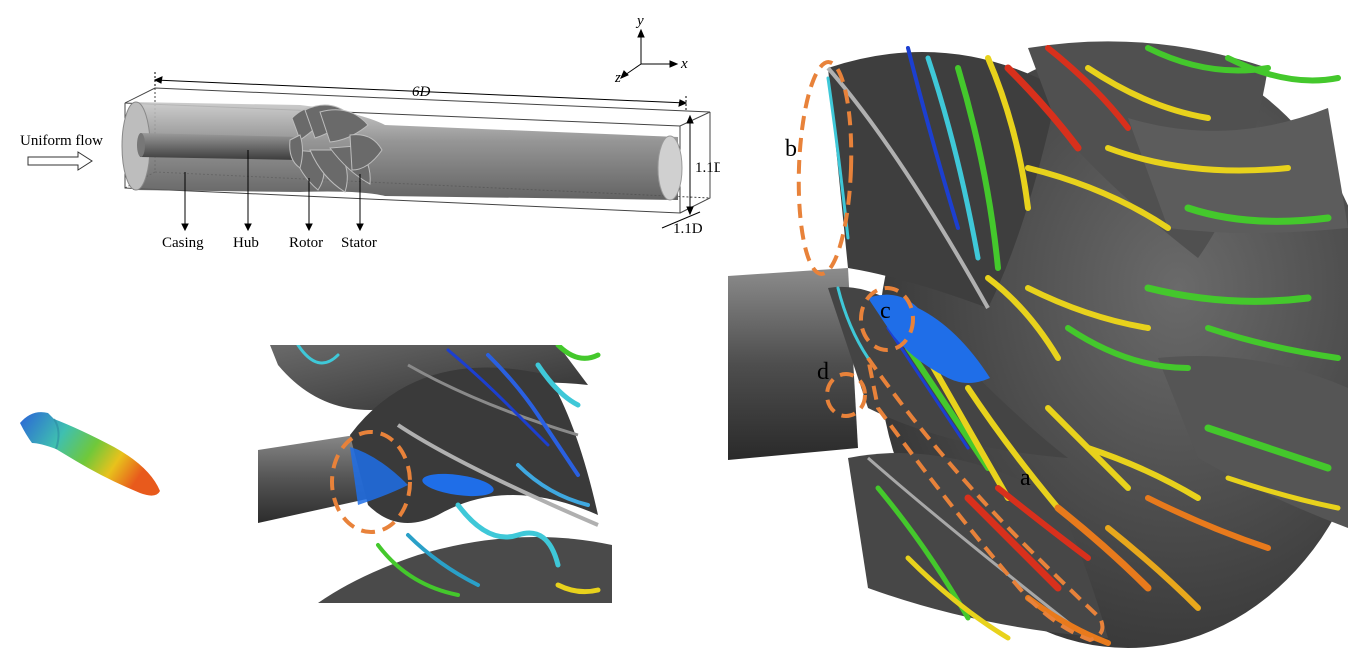  Describe the element at coordinates (448, 471) in the screenshot. I see `zoom-vortex-filaments` at that location.